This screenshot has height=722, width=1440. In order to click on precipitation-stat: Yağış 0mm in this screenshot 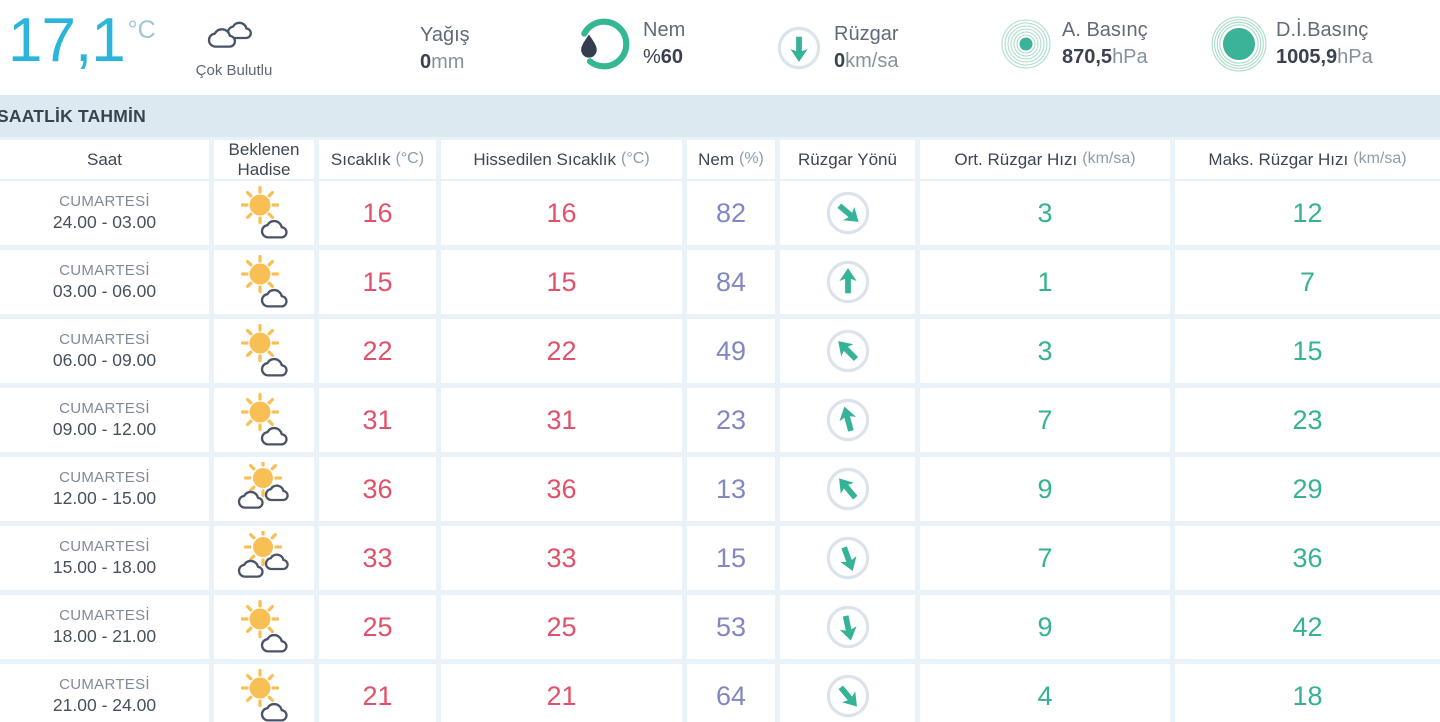, I will do `click(445, 49)`.